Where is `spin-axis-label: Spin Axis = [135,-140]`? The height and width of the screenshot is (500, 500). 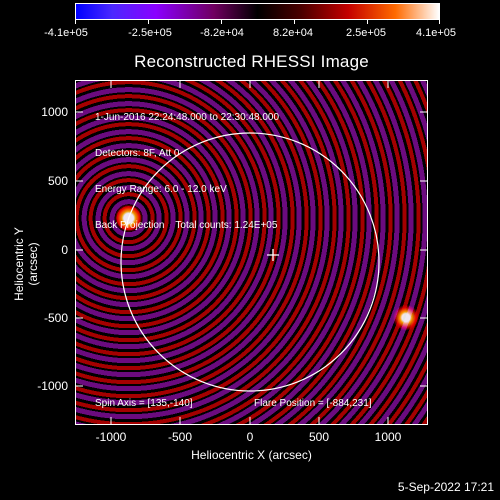
spin-axis-label: Spin Axis = [135,-140] is located at coordinates (144, 403).